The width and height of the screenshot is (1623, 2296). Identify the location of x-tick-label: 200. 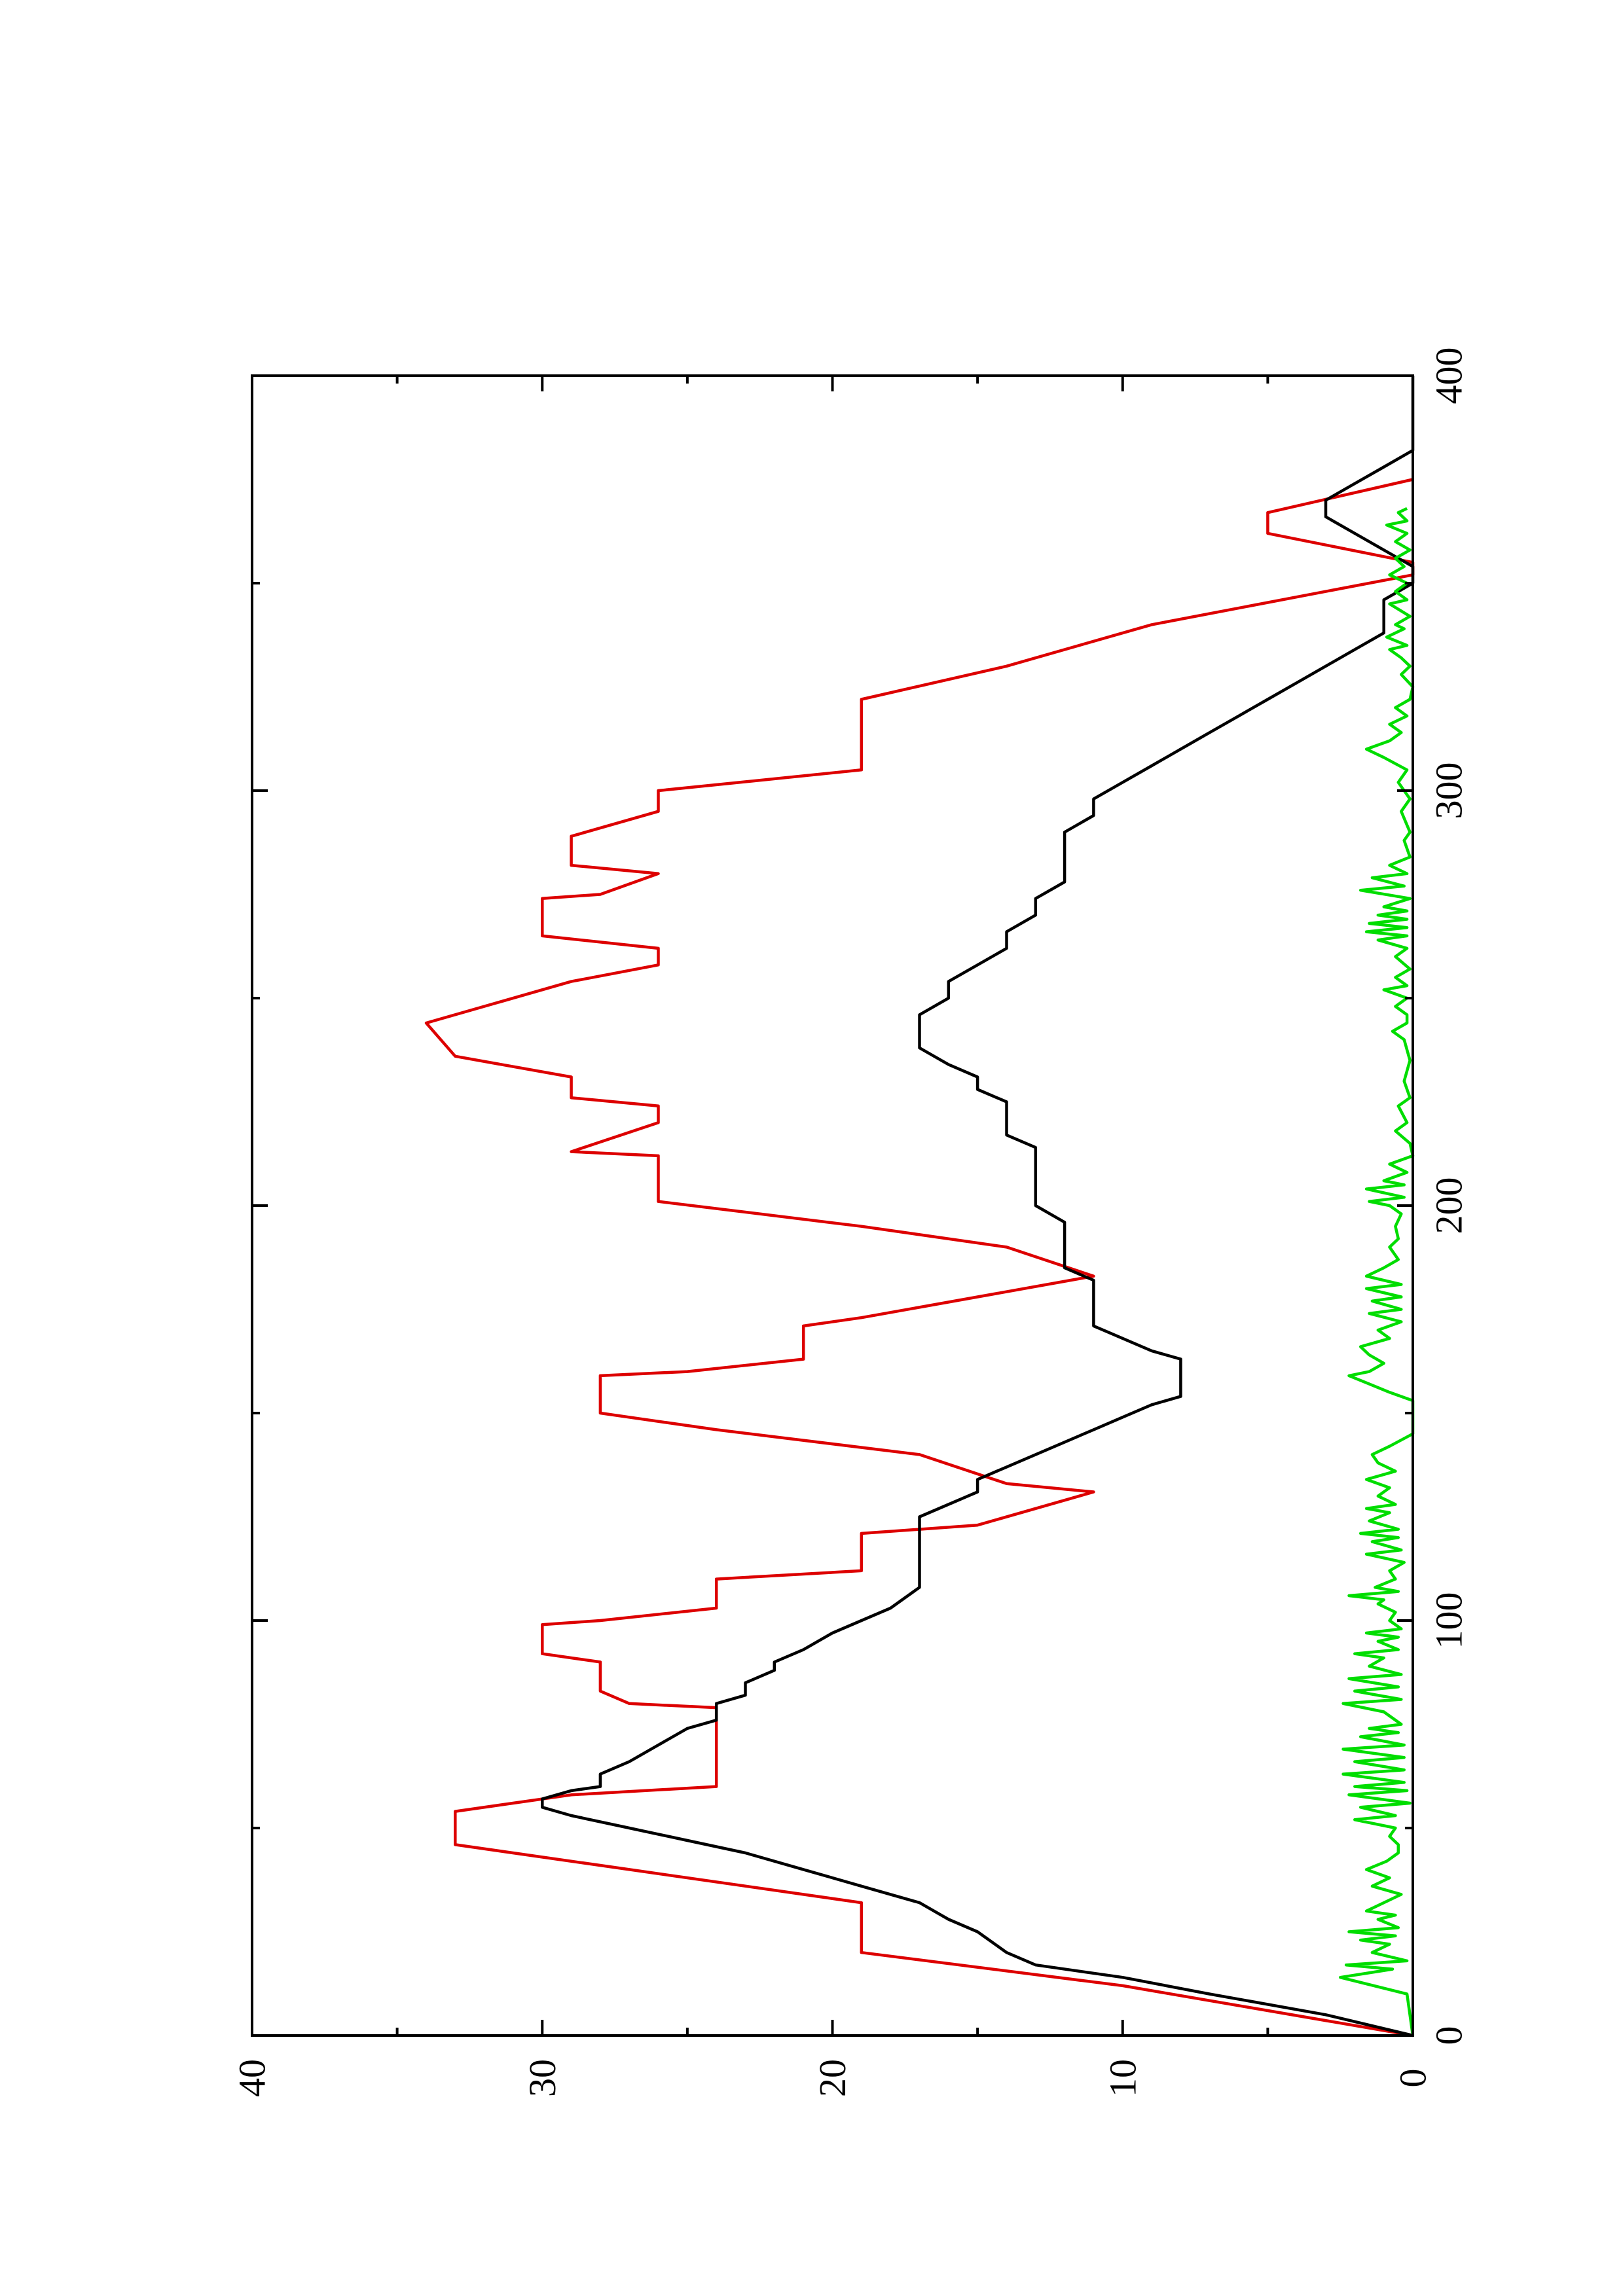
(1449, 1205).